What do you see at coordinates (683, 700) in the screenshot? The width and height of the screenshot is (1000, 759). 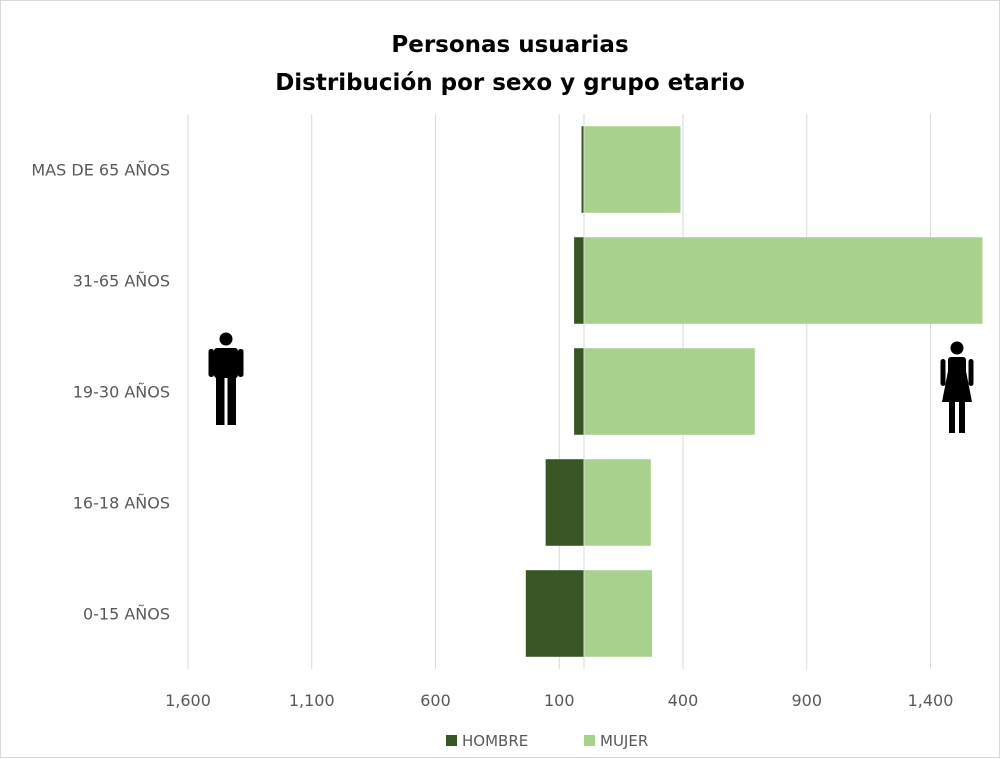 I see `x-tick-label: 400` at bounding box center [683, 700].